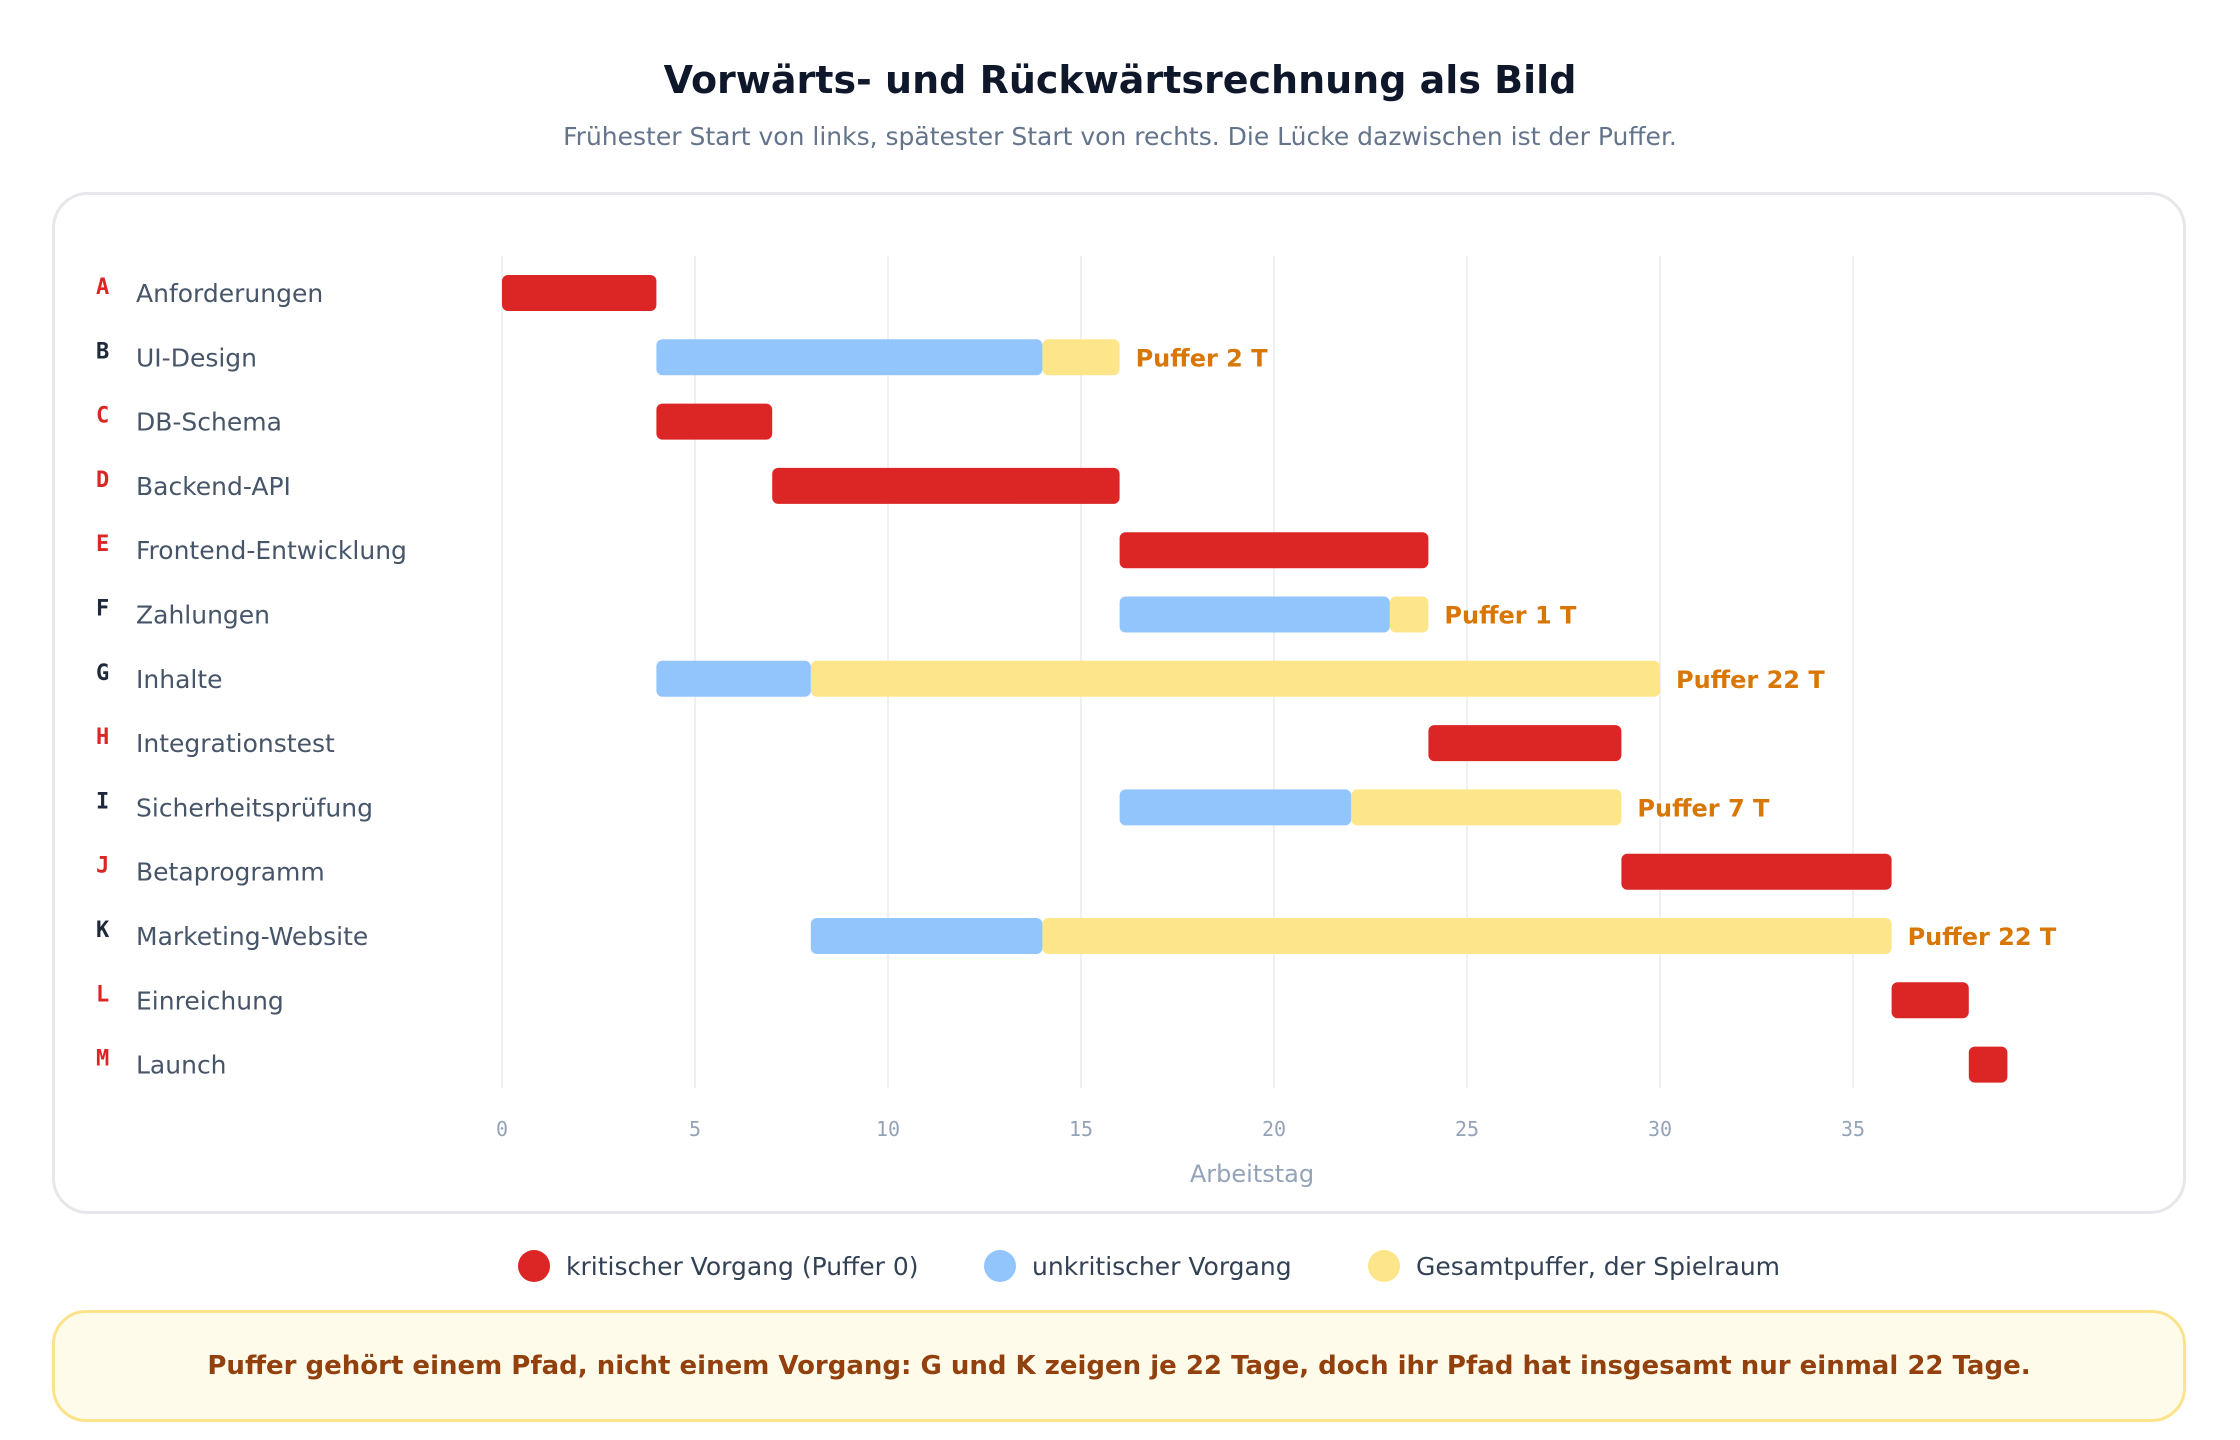 The width and height of the screenshot is (2240, 1440). What do you see at coordinates (1120, 80) in the screenshot?
I see `chart-title: Vorwärts- und Rückwärtsrechnung als Bild` at bounding box center [1120, 80].